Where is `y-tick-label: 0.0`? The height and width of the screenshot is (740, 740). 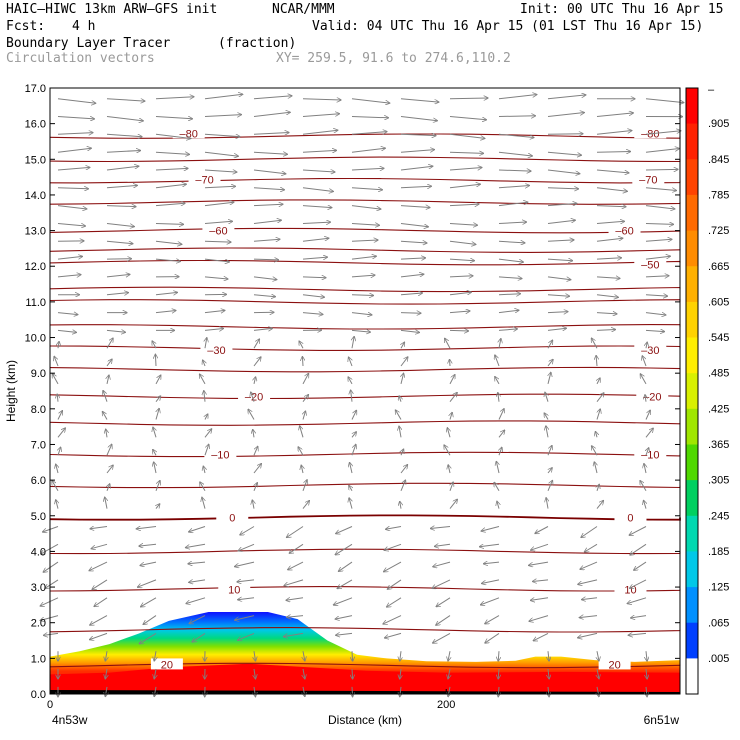
y-tick-label: 0.0 is located at coordinates (38, 695).